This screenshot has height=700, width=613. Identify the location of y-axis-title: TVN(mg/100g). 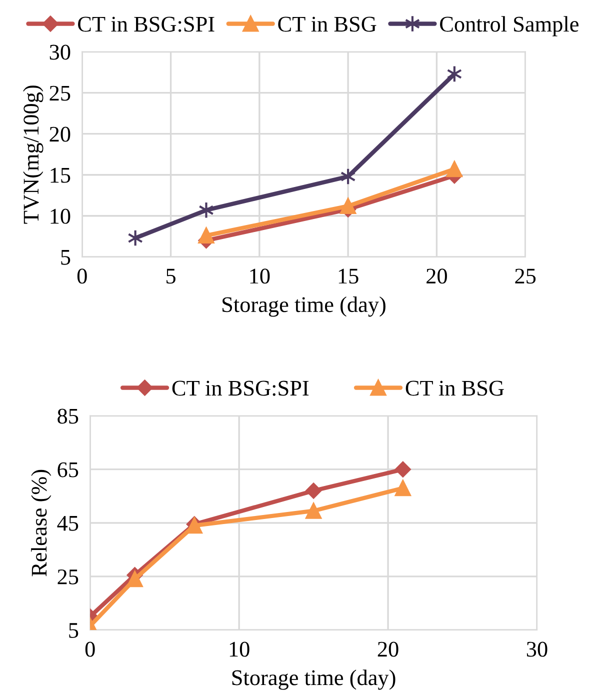
(33, 155).